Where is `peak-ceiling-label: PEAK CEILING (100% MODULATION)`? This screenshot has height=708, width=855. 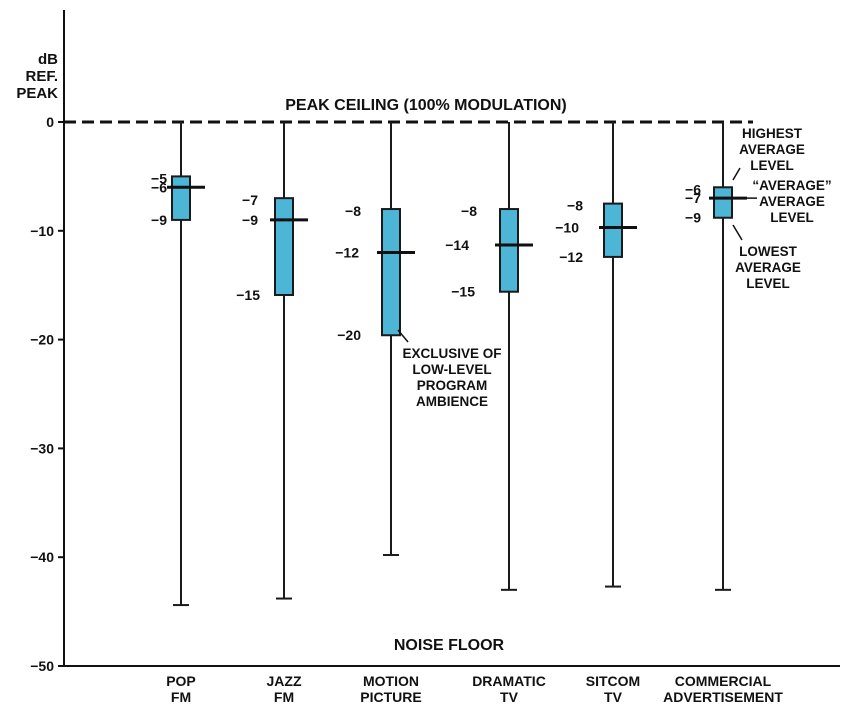 peak-ceiling-label: PEAK CEILING (100% MODULATION) is located at coordinates (426, 105).